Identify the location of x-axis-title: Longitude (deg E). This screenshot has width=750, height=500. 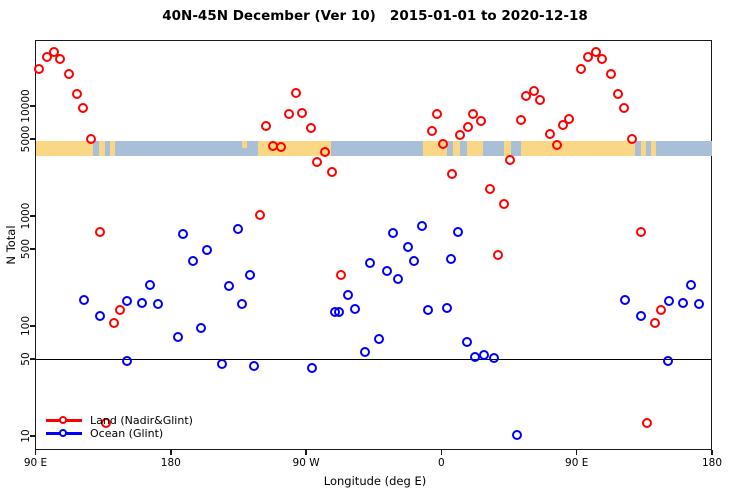
(375, 481).